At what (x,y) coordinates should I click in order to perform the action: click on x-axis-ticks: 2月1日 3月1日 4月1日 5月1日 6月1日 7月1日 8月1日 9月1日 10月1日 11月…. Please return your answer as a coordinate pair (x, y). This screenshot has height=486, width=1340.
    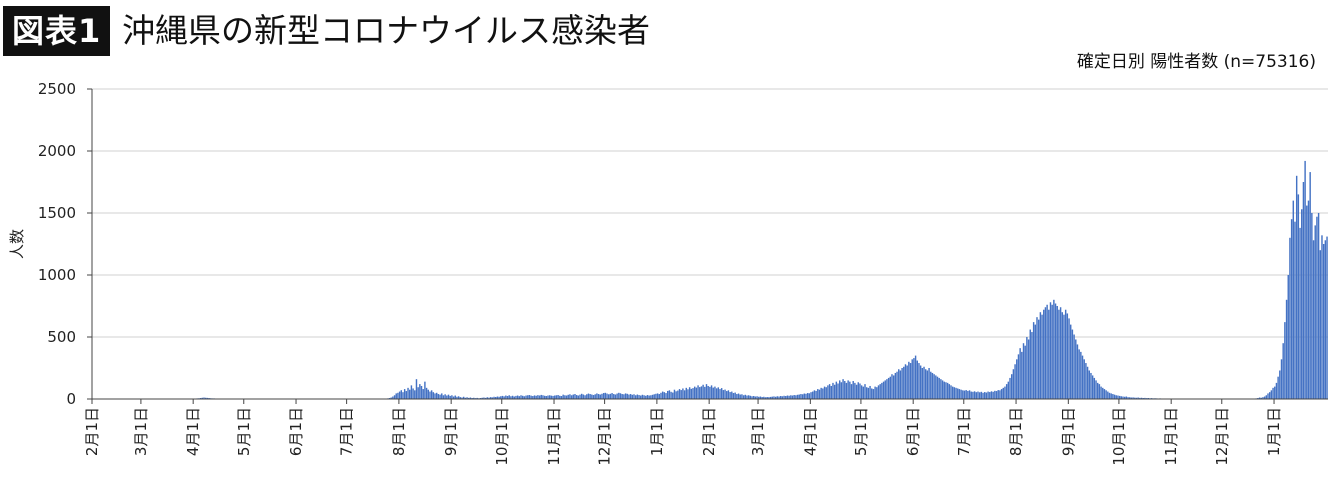
    Looking at the image, I should click on (683, 436).